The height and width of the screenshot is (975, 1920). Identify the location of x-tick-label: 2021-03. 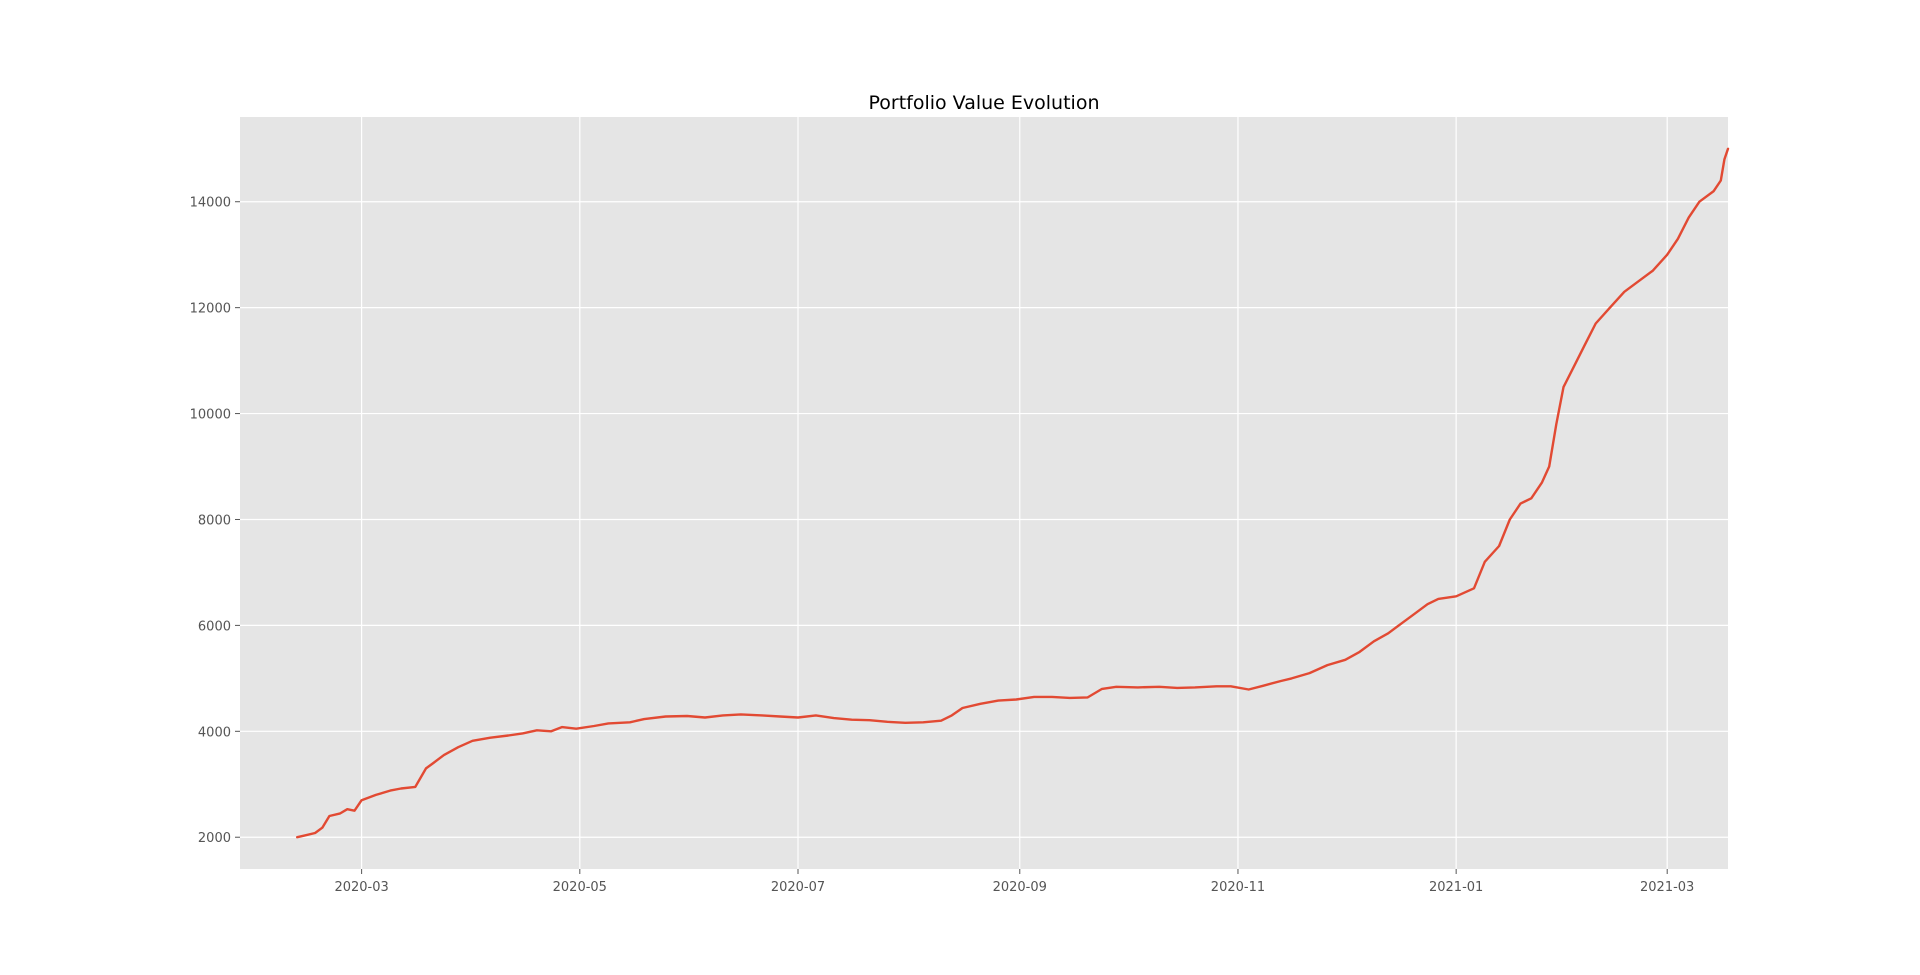
(1667, 887).